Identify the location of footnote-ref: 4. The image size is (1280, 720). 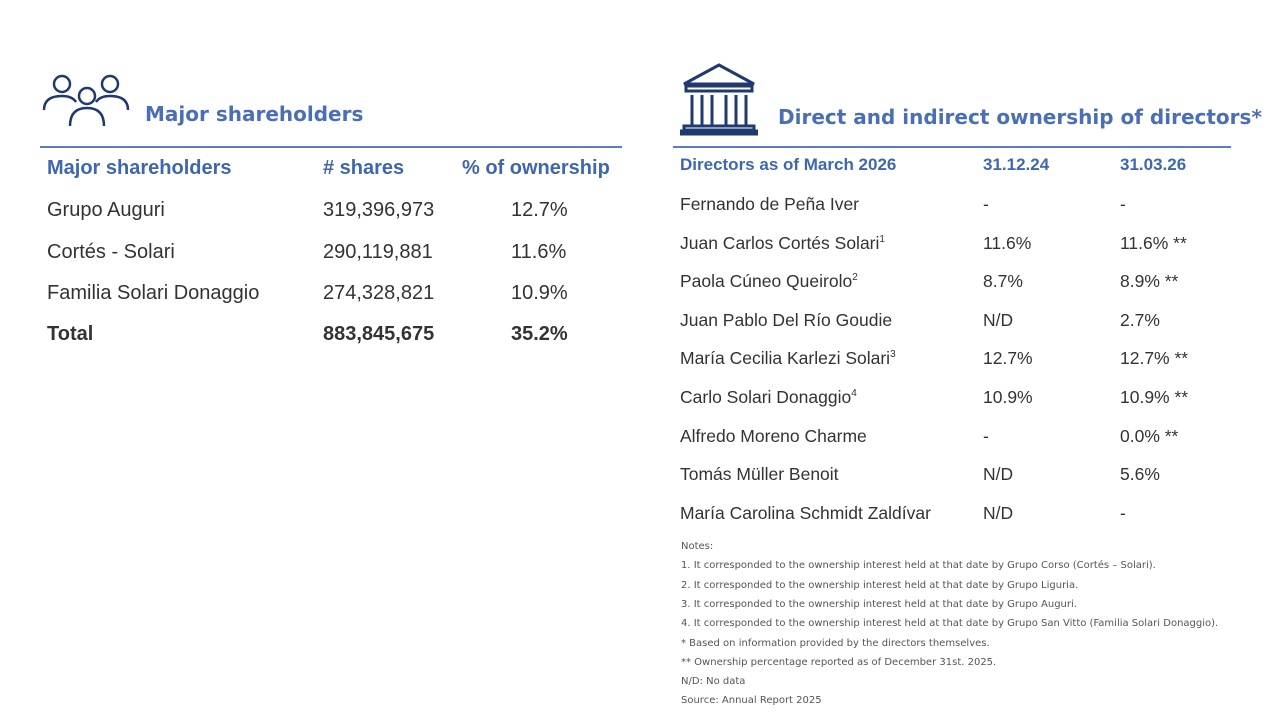
(854, 394).